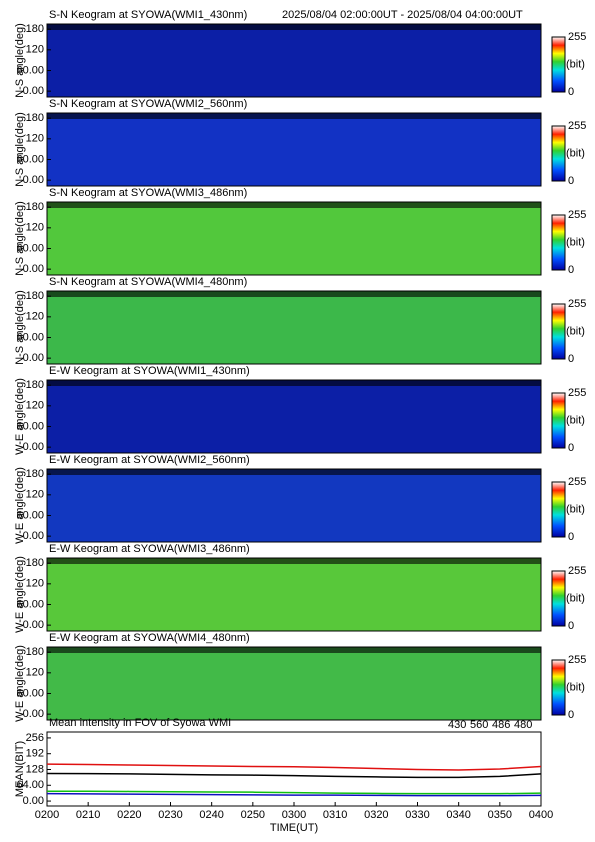 This screenshot has width=595, height=842. Describe the element at coordinates (35, 754) in the screenshot. I see `y-tick-label: 192` at that location.